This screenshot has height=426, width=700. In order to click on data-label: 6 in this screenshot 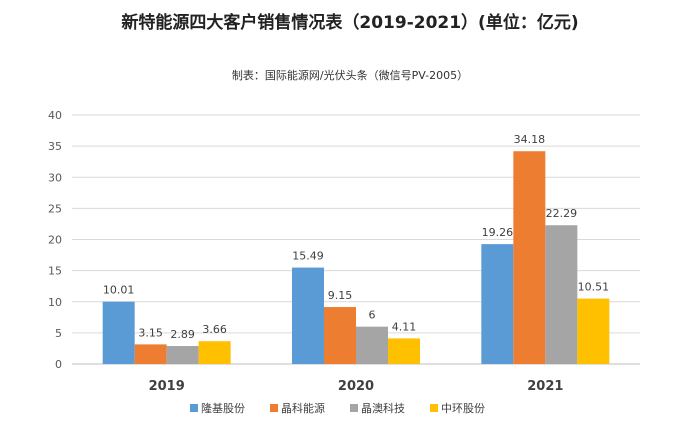, I will do `click(372, 315)`.